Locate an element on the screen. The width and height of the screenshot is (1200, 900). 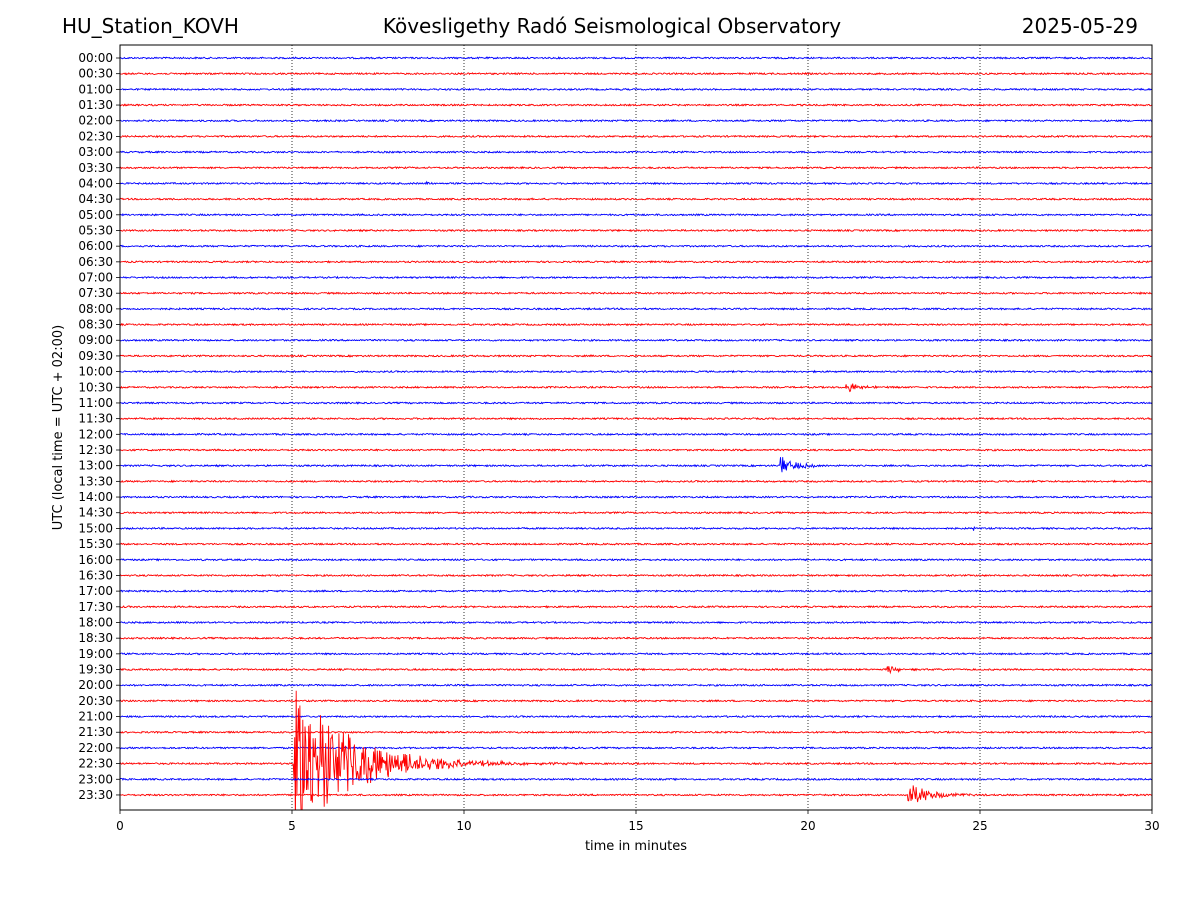
x-tick-label: 0 is located at coordinates (120, 826).